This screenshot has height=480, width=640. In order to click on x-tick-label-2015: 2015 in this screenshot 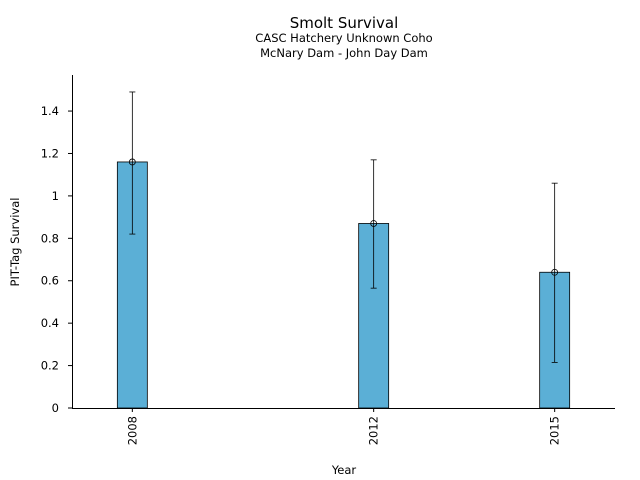, I will do `click(555, 430)`.